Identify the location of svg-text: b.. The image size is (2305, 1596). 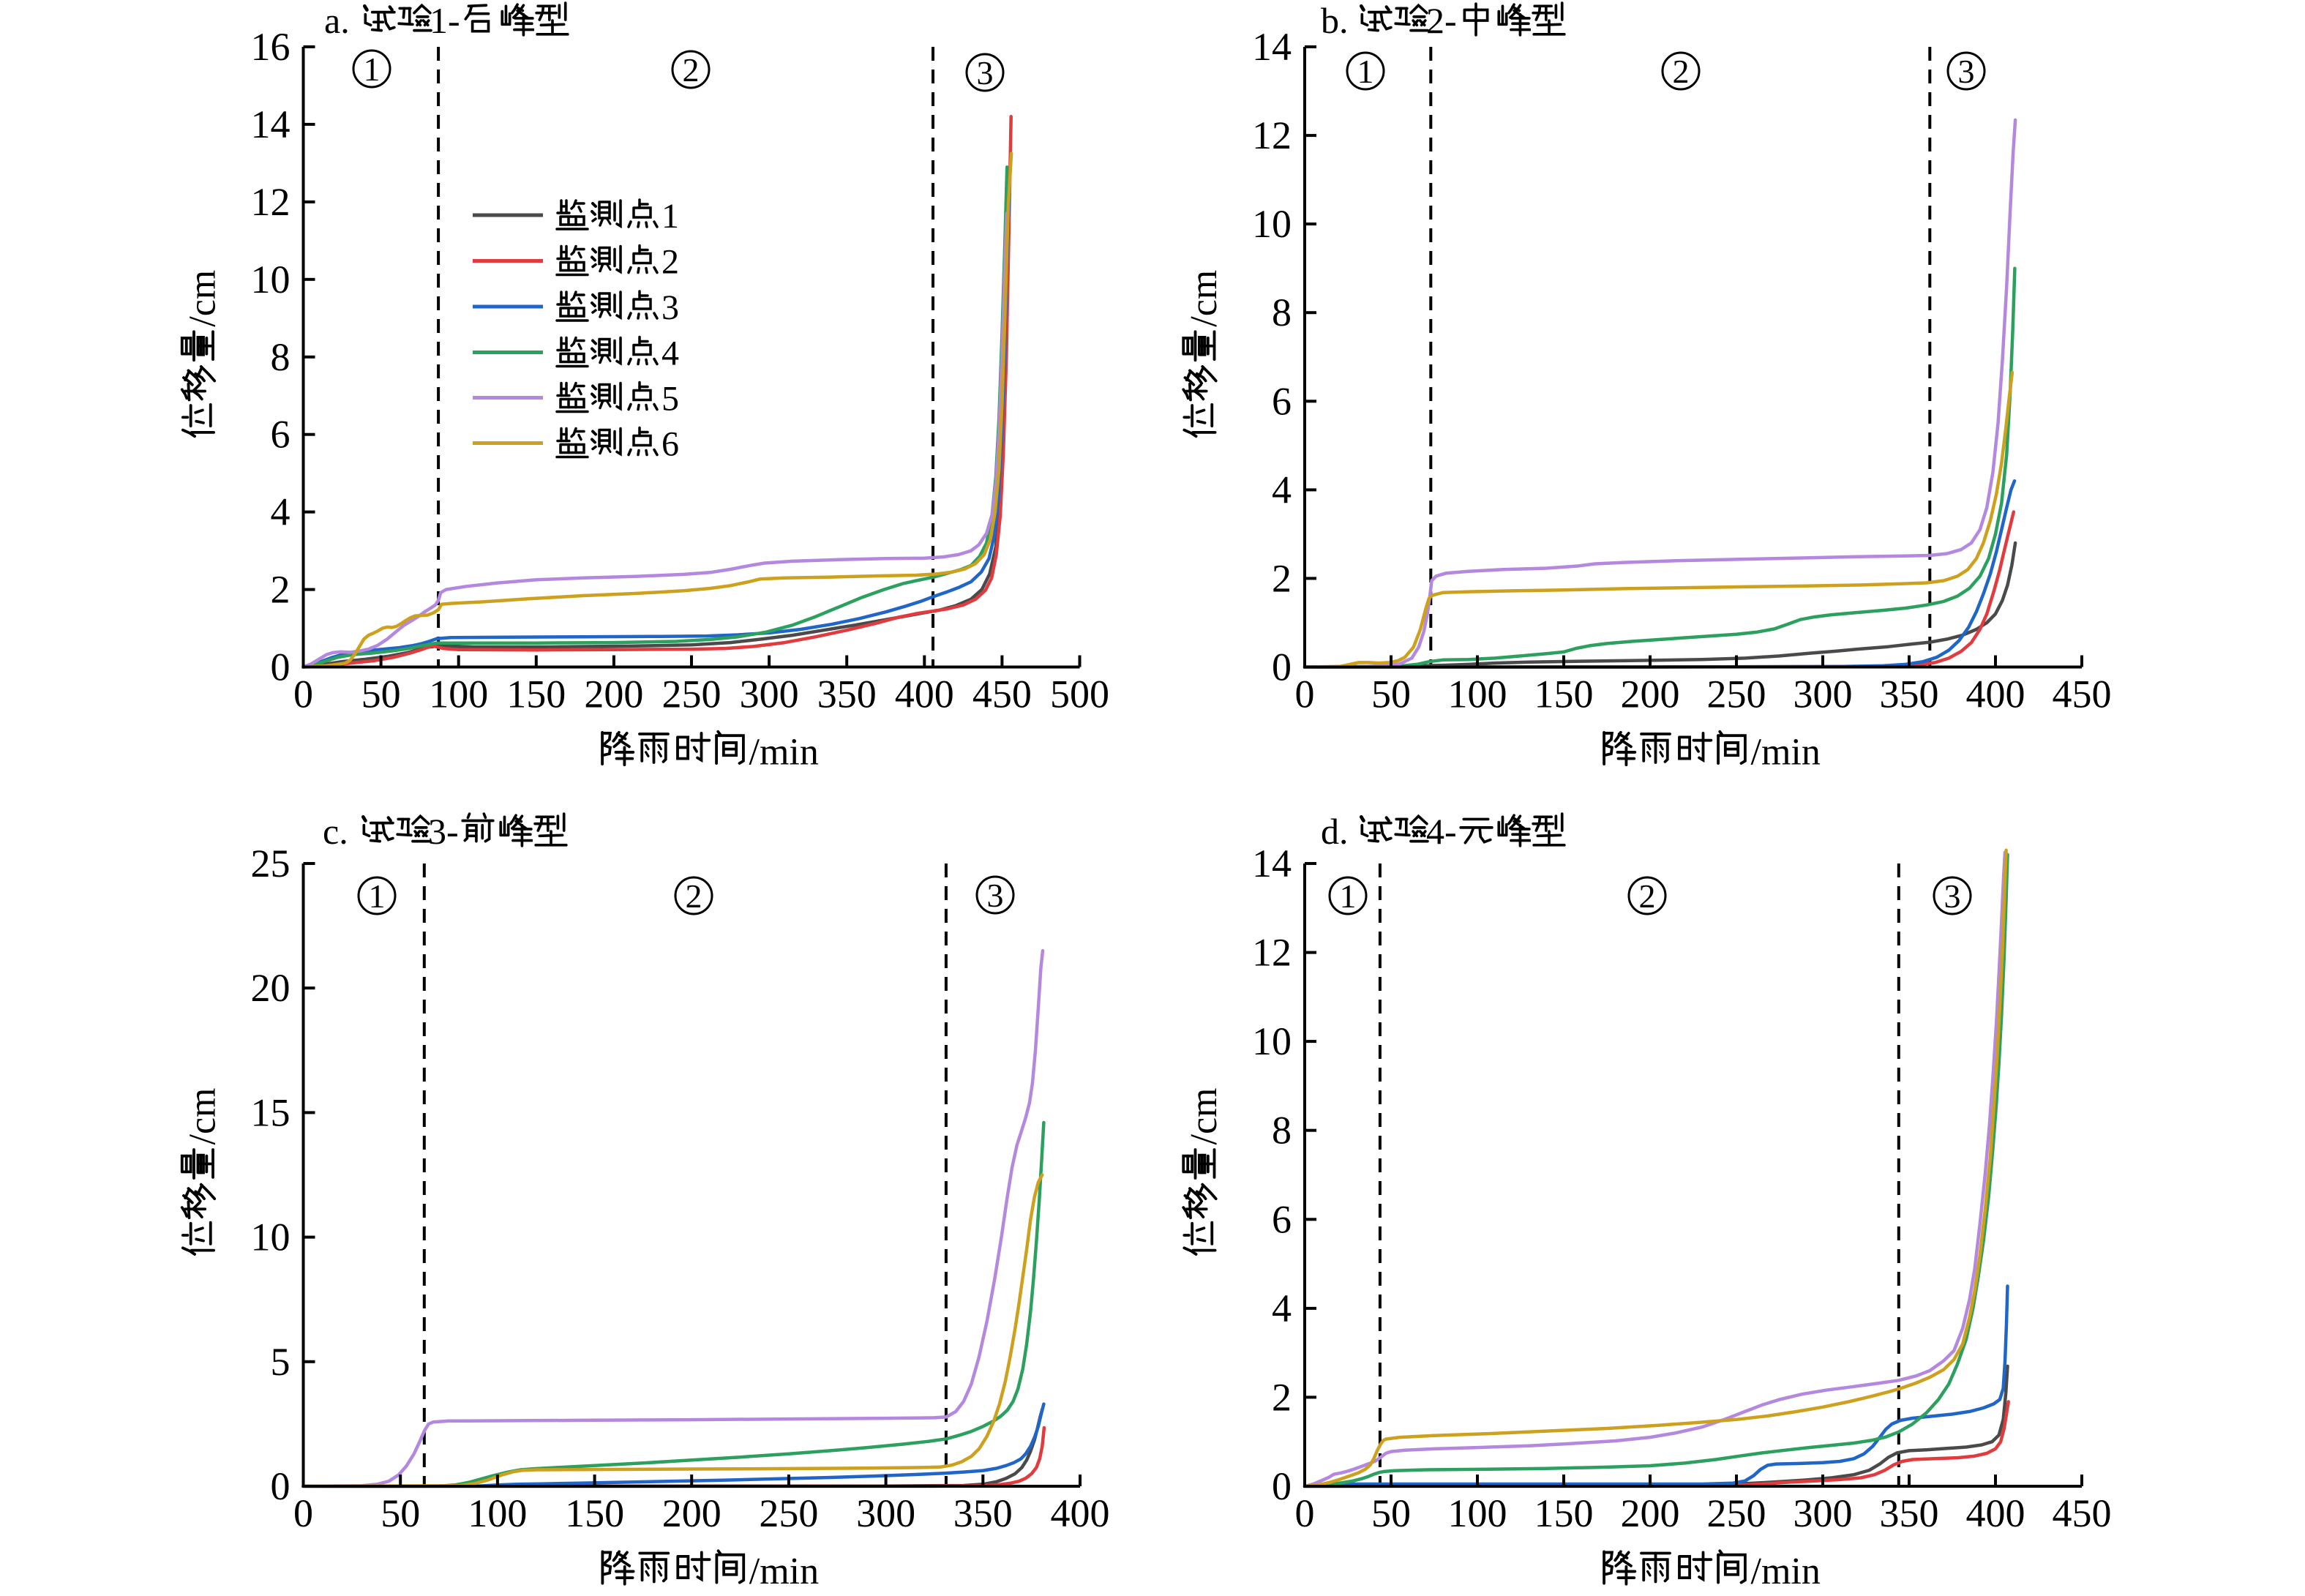
(1335, 20).